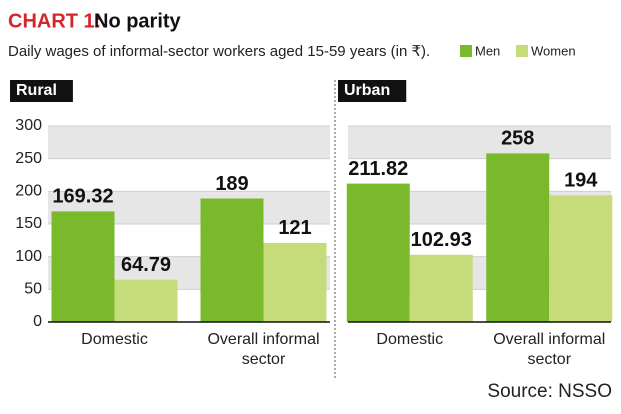  What do you see at coordinates (487, 50) in the screenshot?
I see `legend-label: Men` at bounding box center [487, 50].